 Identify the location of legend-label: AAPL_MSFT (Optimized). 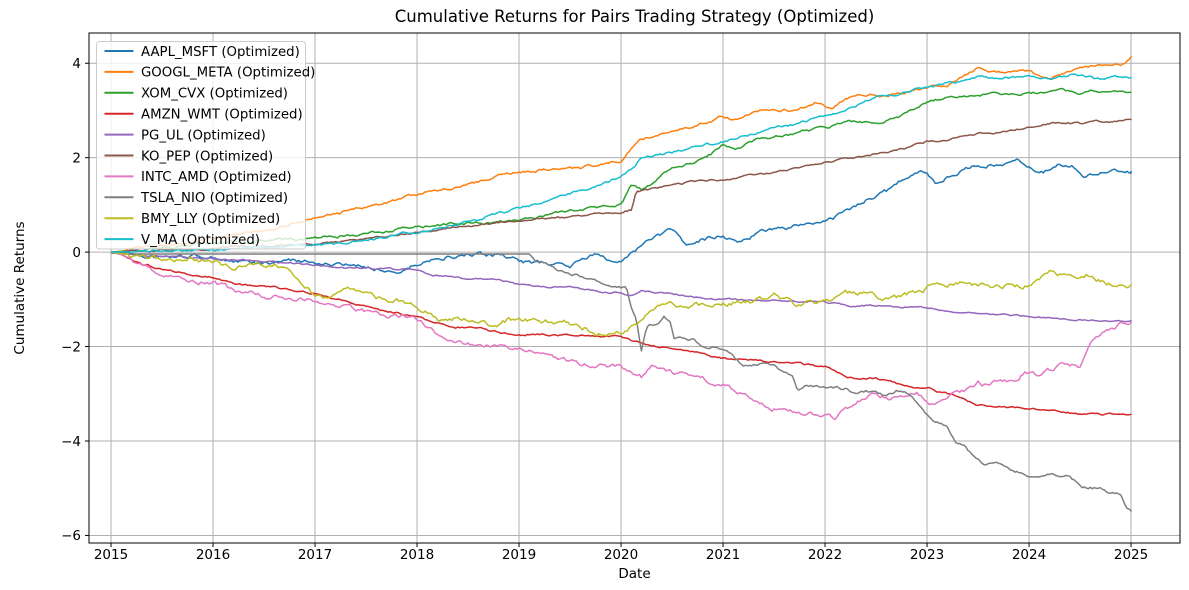
(220, 52).